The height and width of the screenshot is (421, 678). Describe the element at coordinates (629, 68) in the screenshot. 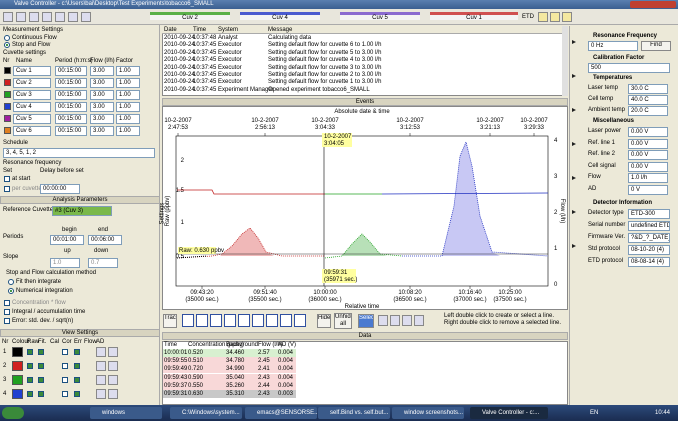

I see `text-field: 500` at that location.